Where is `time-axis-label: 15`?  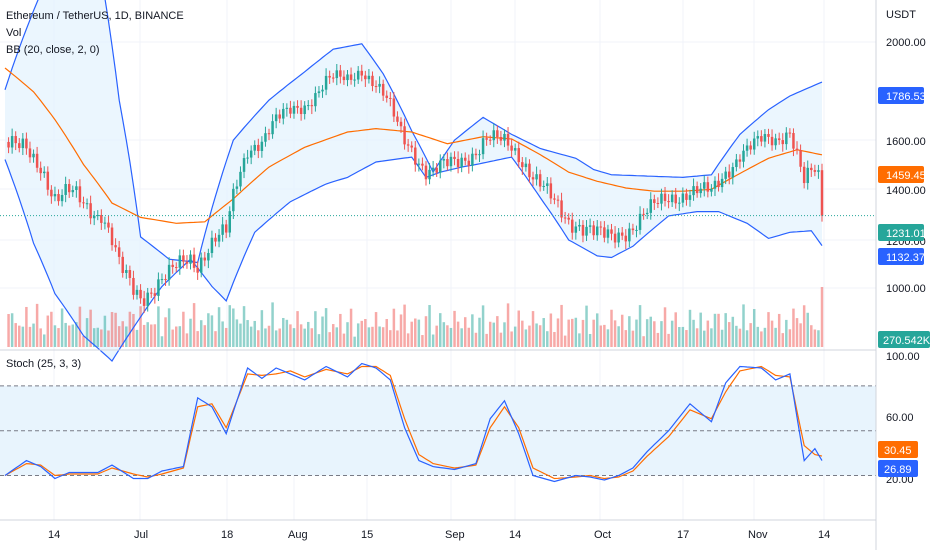
time-axis-label: 15 is located at coordinates (367, 535).